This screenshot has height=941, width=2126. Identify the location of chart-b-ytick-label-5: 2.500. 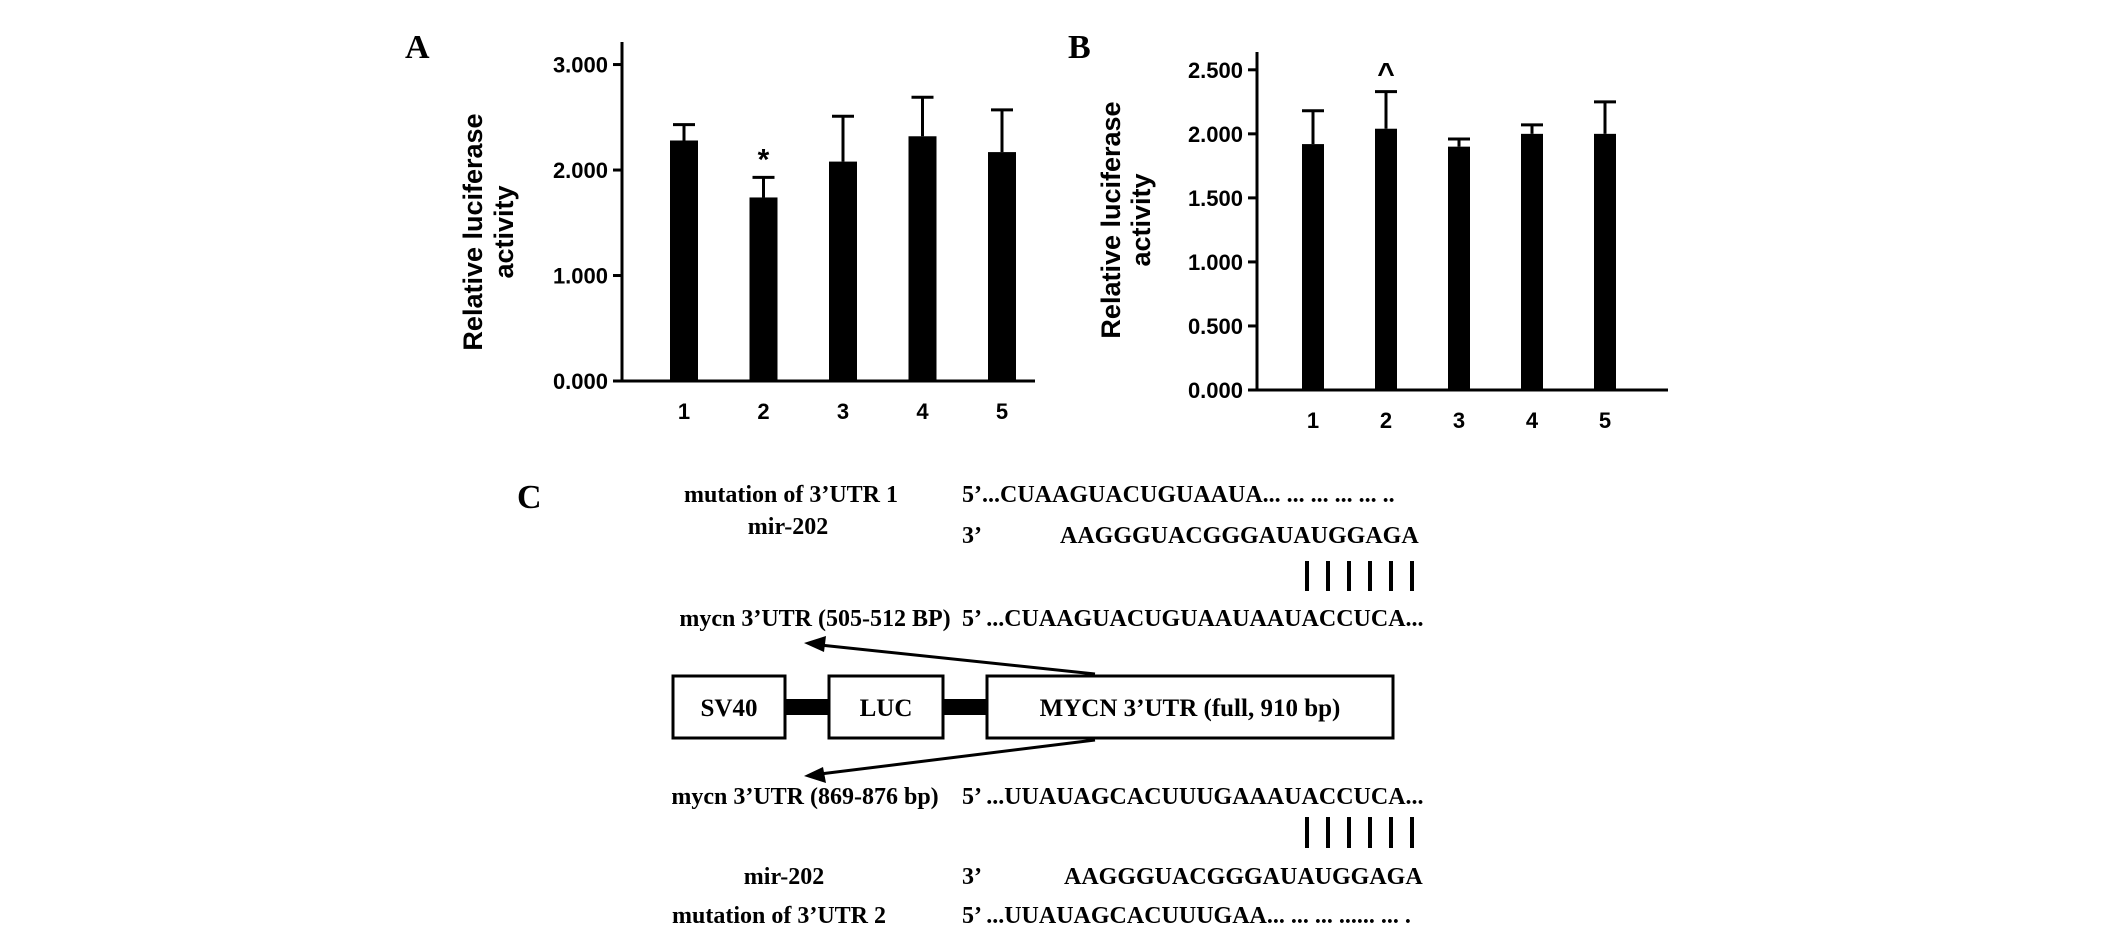
(1215, 70).